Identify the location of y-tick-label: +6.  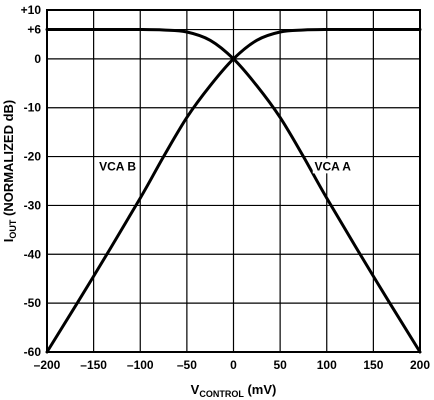
(34, 30).